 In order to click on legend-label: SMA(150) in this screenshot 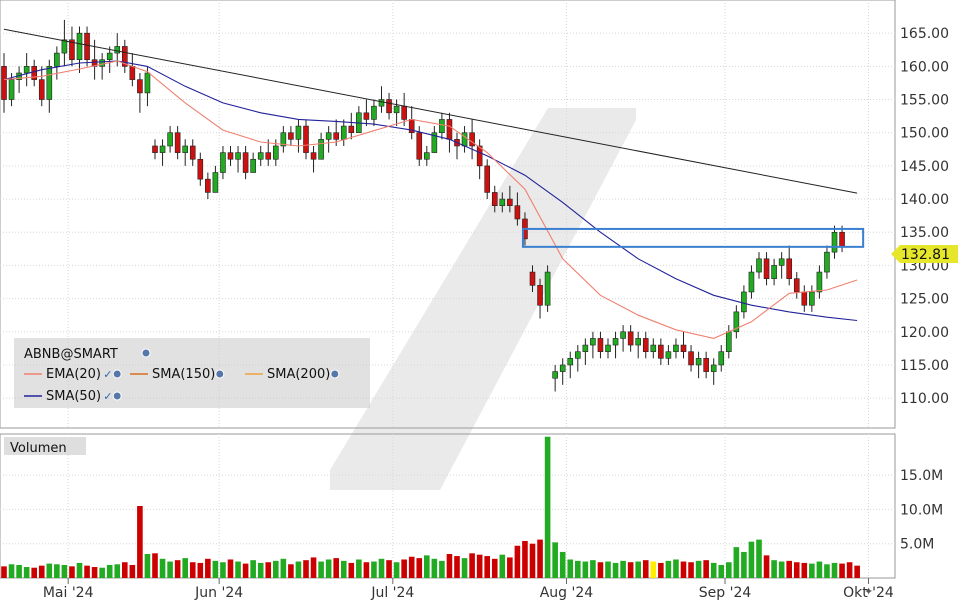, I will do `click(183, 374)`.